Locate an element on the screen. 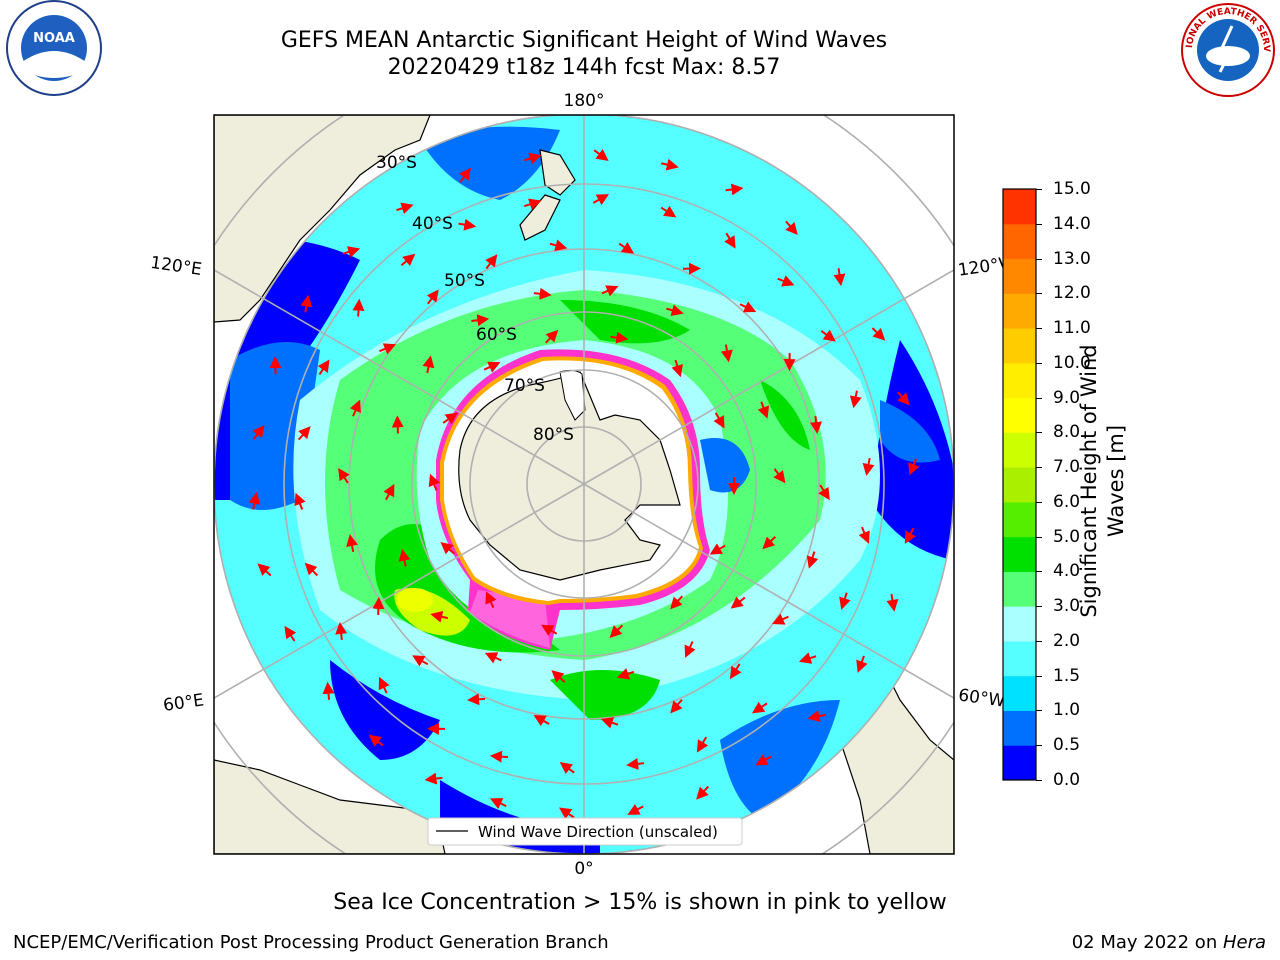 This screenshot has height=960, width=1280. colorbar-tick-label: 10.0 is located at coordinates (1072, 362).